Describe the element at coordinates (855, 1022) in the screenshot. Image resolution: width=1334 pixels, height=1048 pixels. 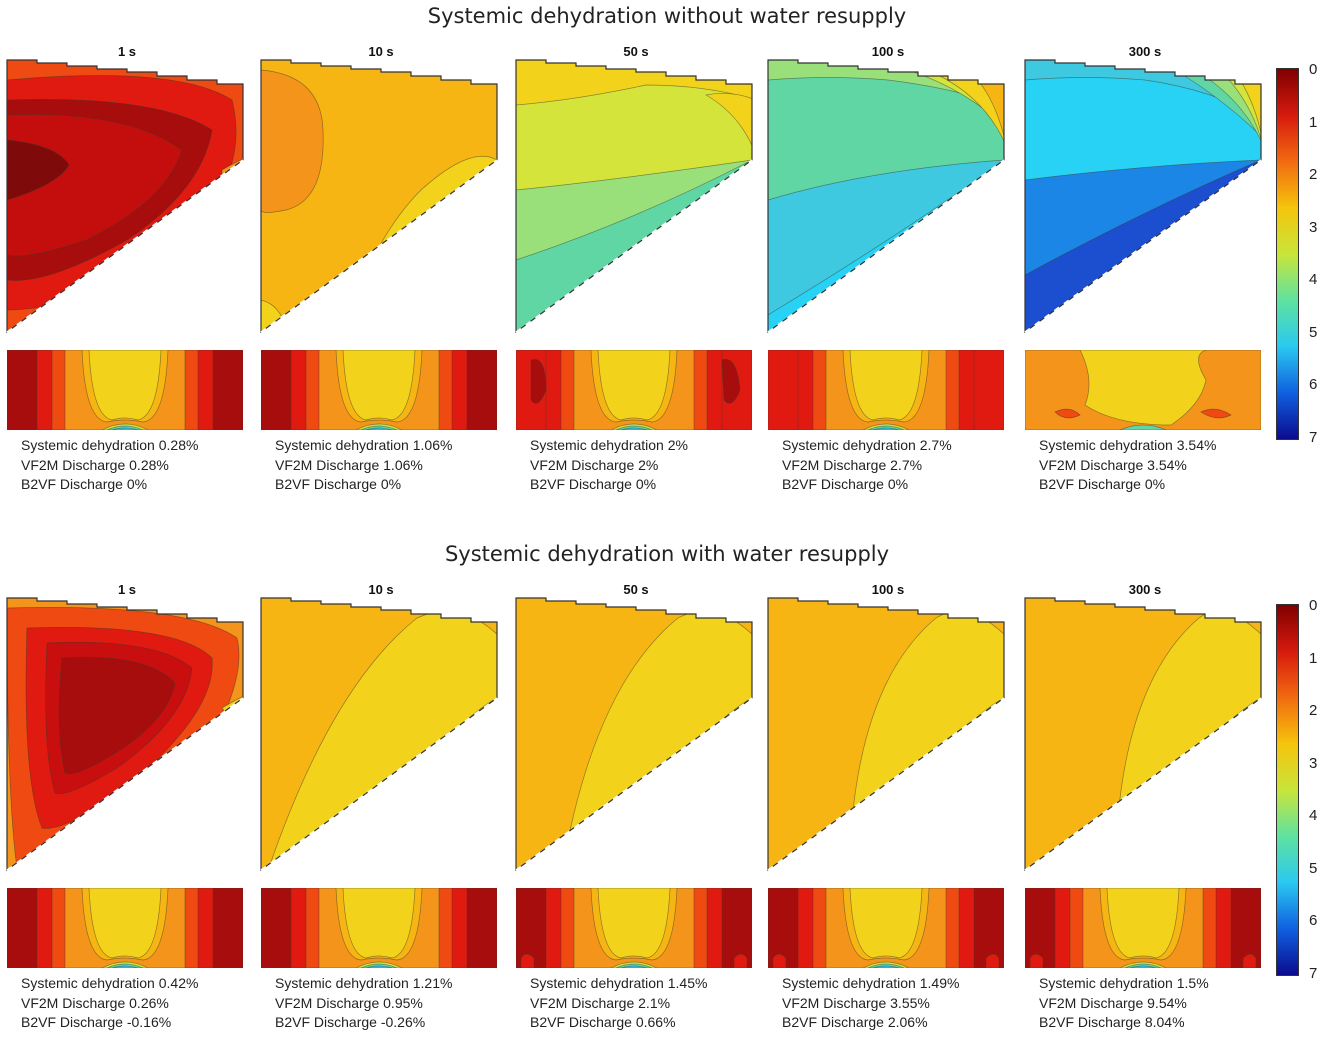
I see `b2vf-discharge-value: B2VF Discharge 2.06%` at that location.